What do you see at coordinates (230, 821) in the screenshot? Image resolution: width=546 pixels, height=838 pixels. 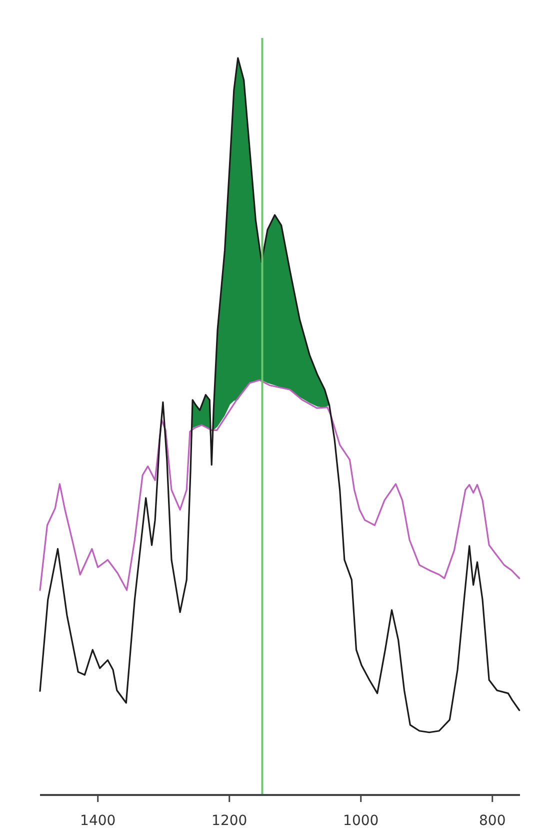 I see `x-tick-label: 1200` at bounding box center [230, 821].